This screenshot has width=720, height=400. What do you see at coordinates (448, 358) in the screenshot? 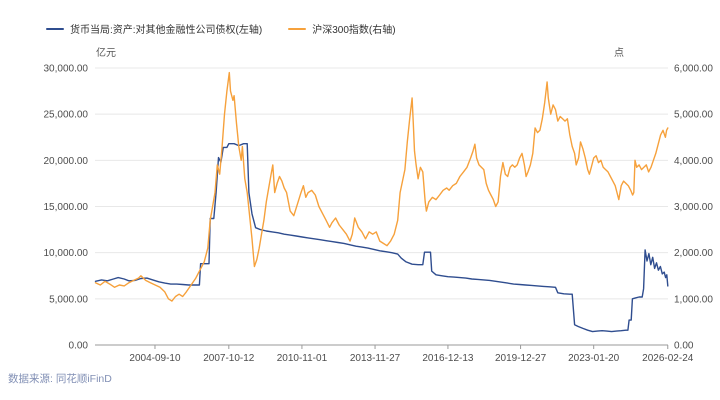
I see `x-axis-tick-label: 2016-12-13` at bounding box center [448, 358].